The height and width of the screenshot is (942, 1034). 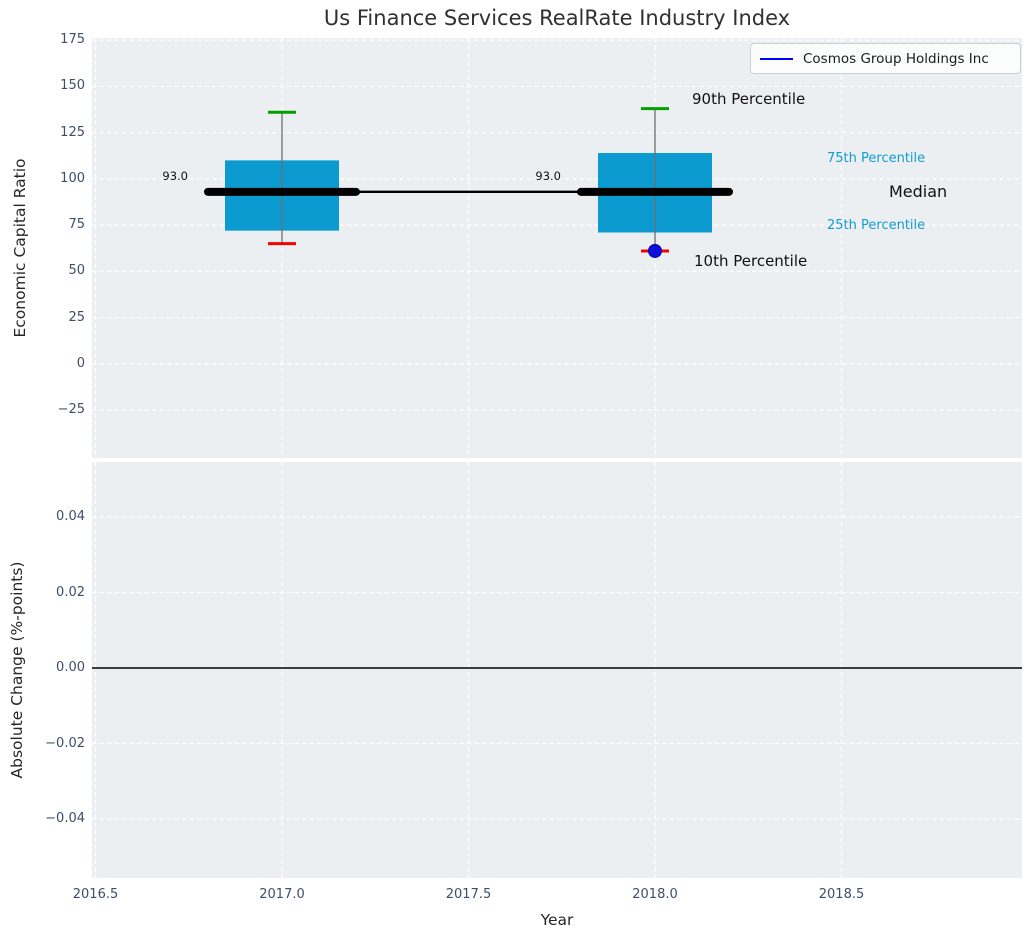 I want to click on y-tick-label-bottom: −0.04, so click(x=65, y=818).